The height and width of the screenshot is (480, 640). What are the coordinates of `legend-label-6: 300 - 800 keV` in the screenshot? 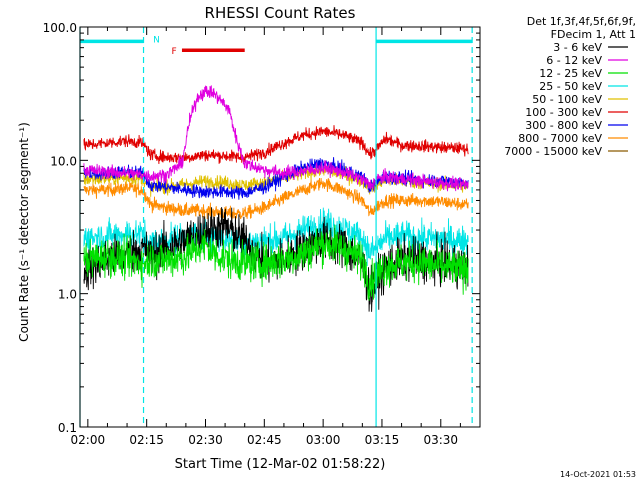 It's located at (563, 125).